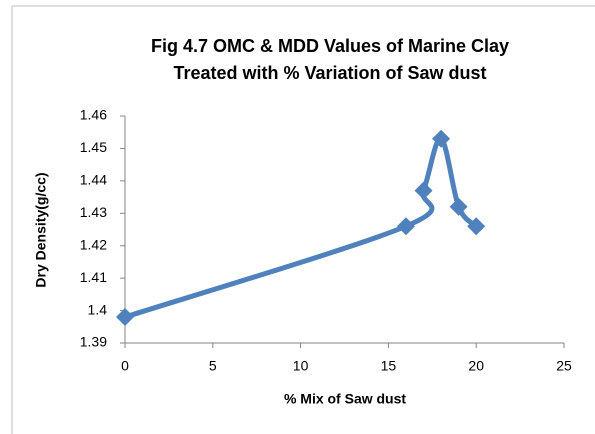 The height and width of the screenshot is (434, 595). I want to click on y-tick-label: 1.45, so click(93, 147).